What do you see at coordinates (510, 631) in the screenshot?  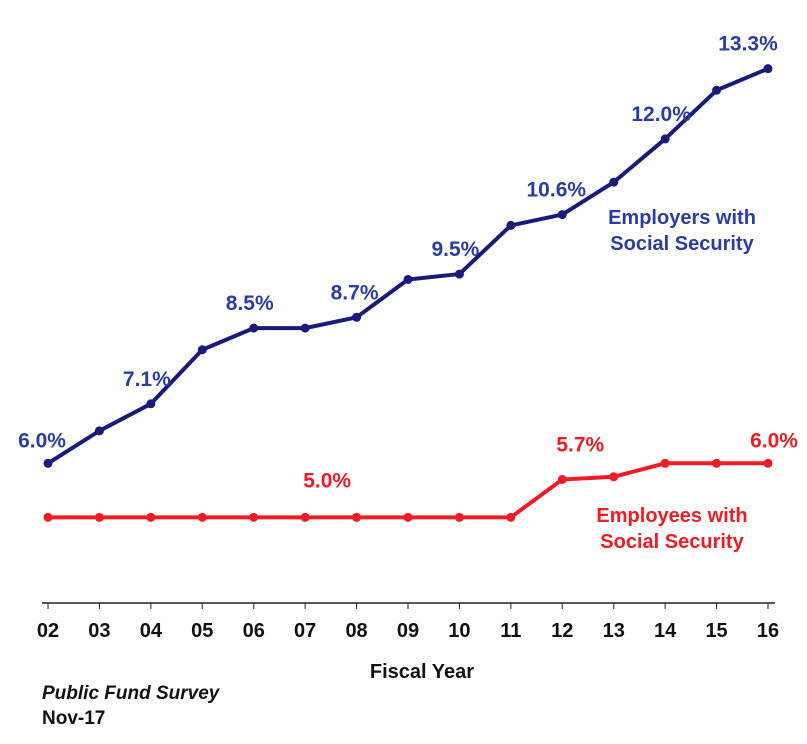 I see `x-tick-label: 11` at bounding box center [510, 631].